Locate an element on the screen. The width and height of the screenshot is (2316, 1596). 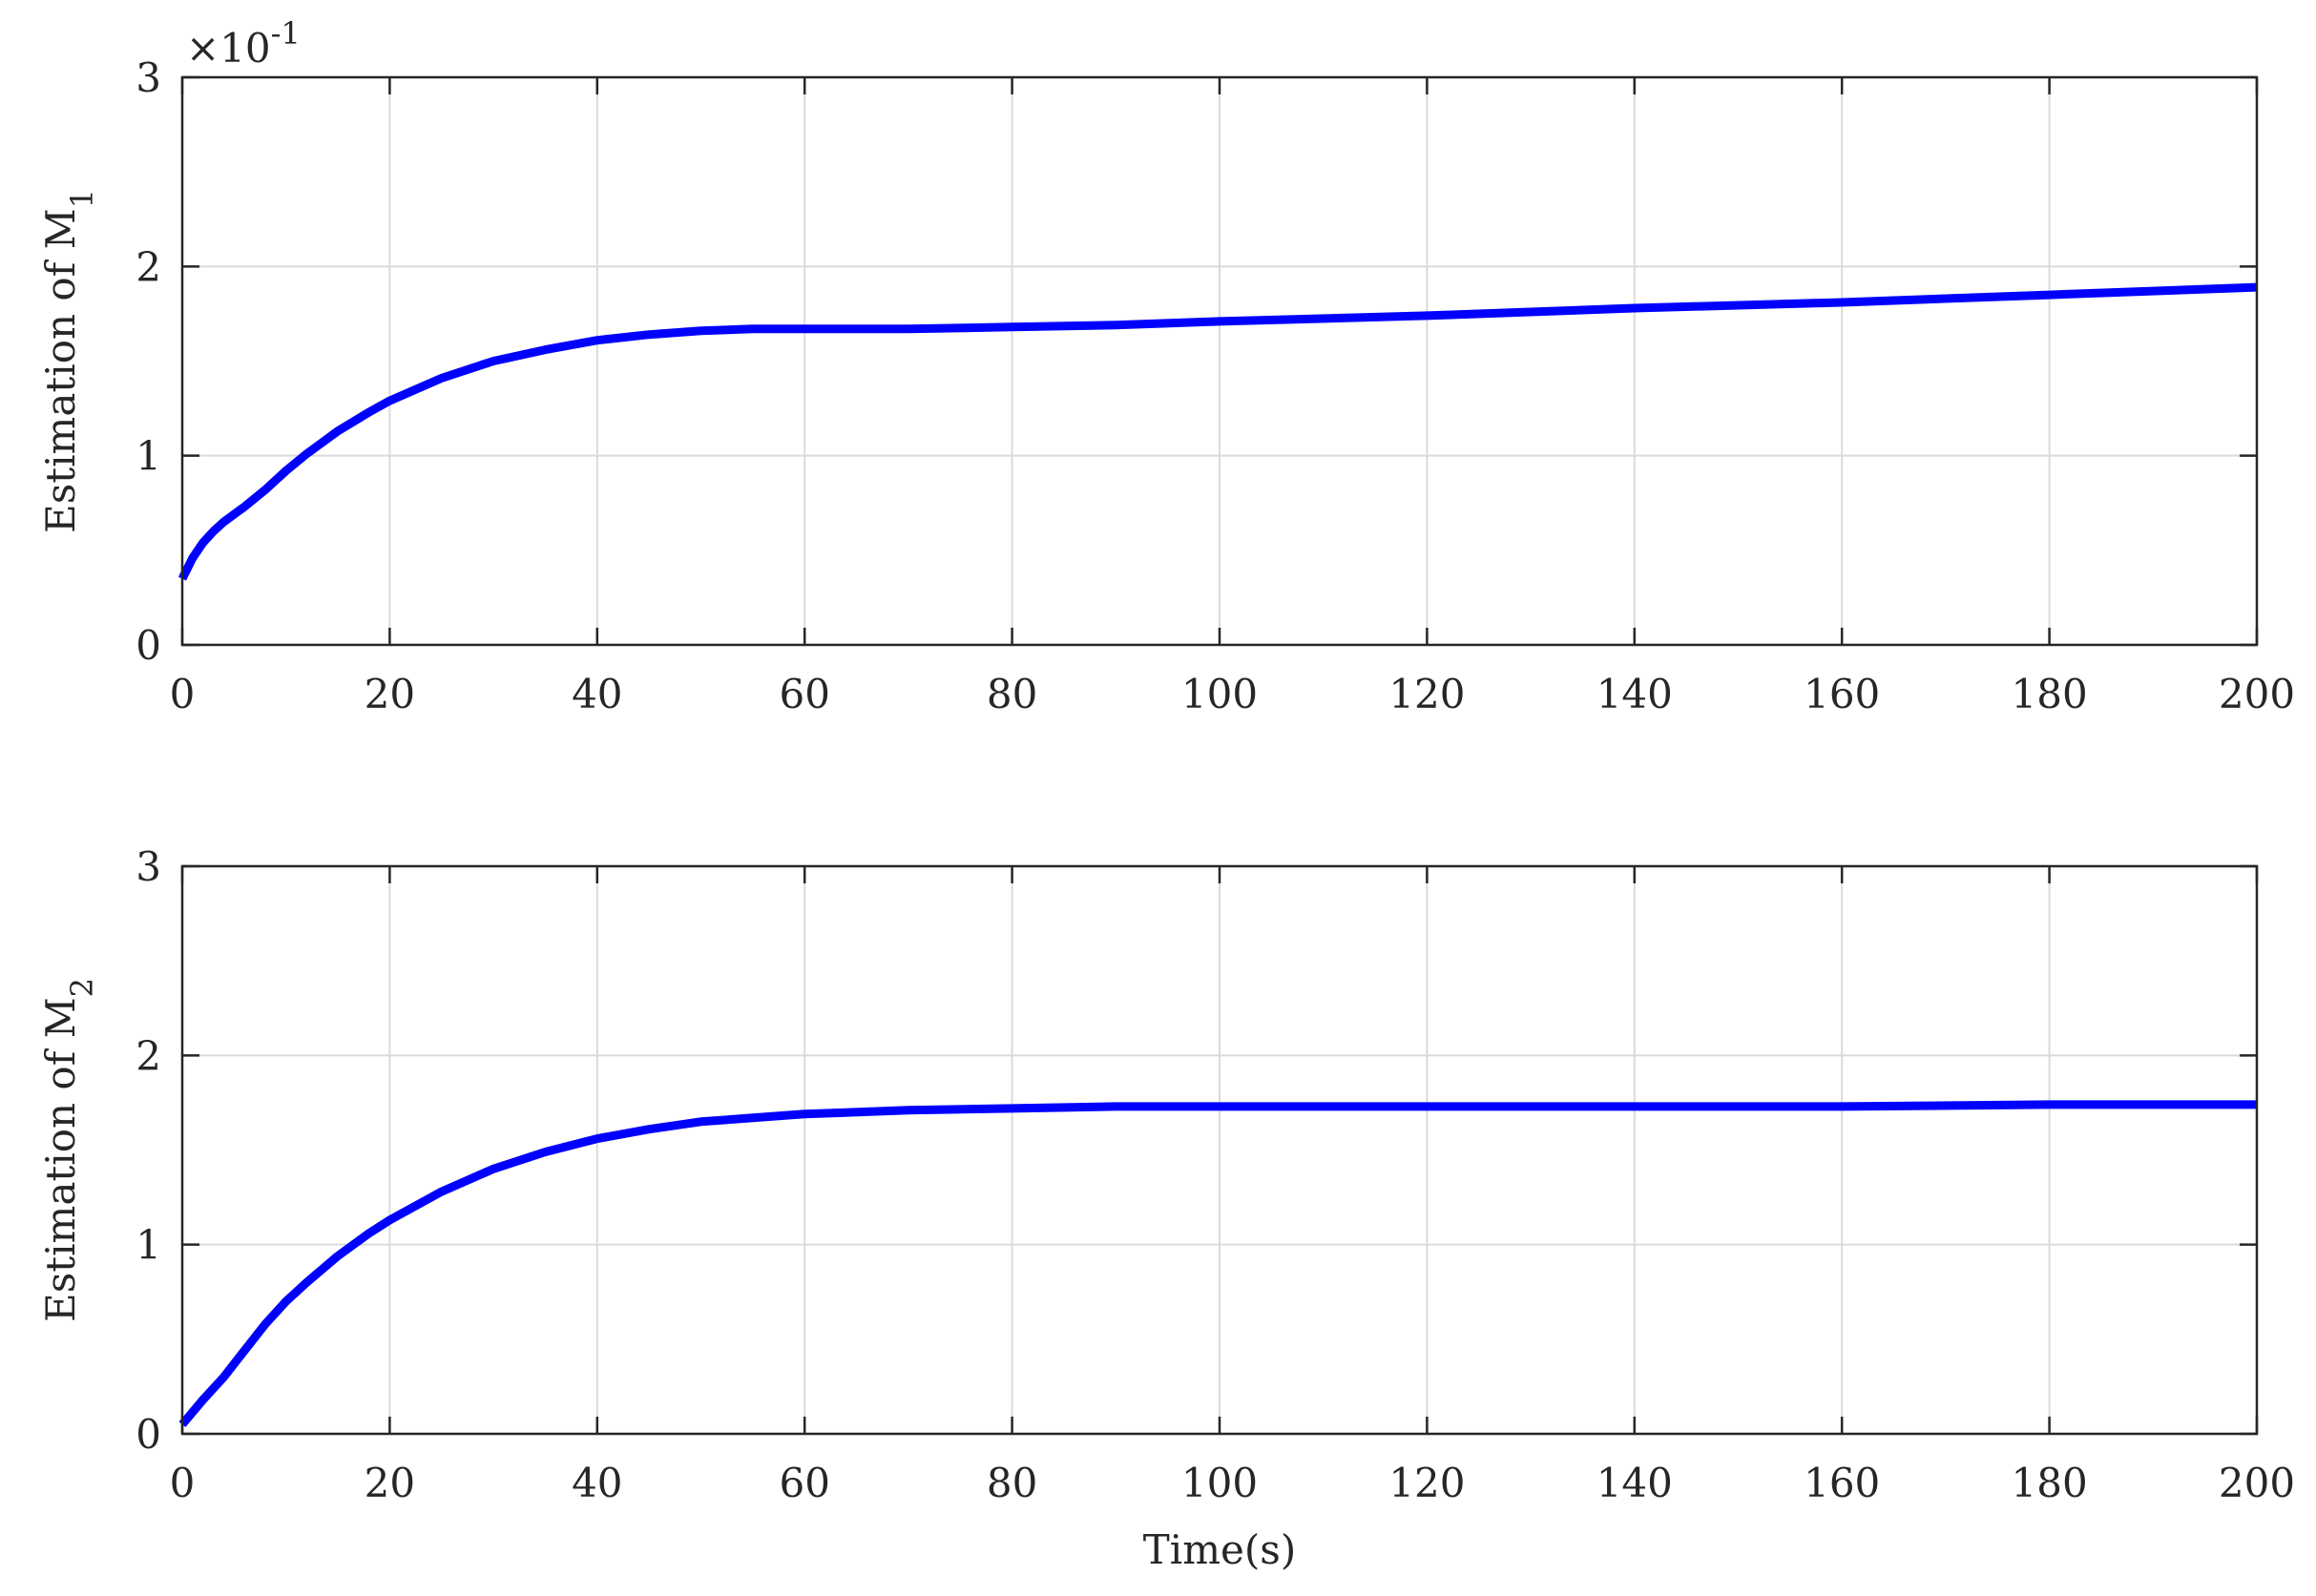
axis-multiplier-exponent: -1 is located at coordinates (286, 33).